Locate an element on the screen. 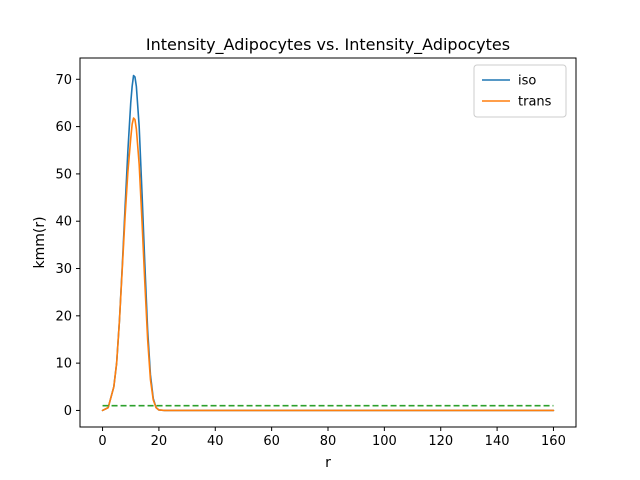 The image size is (640, 480). y-tick-label: 50 is located at coordinates (63, 174).